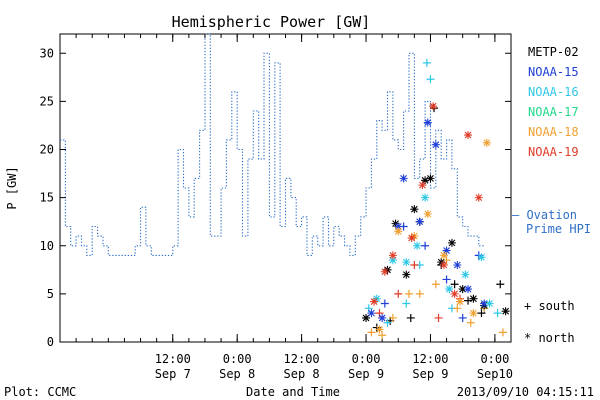 This screenshot has width=600, height=400. I want to click on north-points, so click(436, 218).